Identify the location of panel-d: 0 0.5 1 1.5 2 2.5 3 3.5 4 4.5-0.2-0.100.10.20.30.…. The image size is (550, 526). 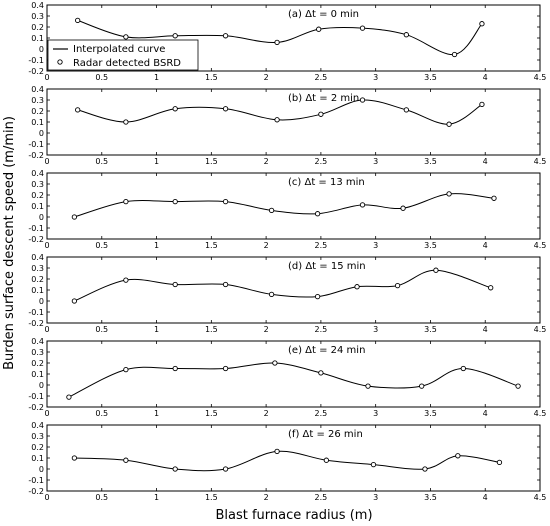
(287, 293).